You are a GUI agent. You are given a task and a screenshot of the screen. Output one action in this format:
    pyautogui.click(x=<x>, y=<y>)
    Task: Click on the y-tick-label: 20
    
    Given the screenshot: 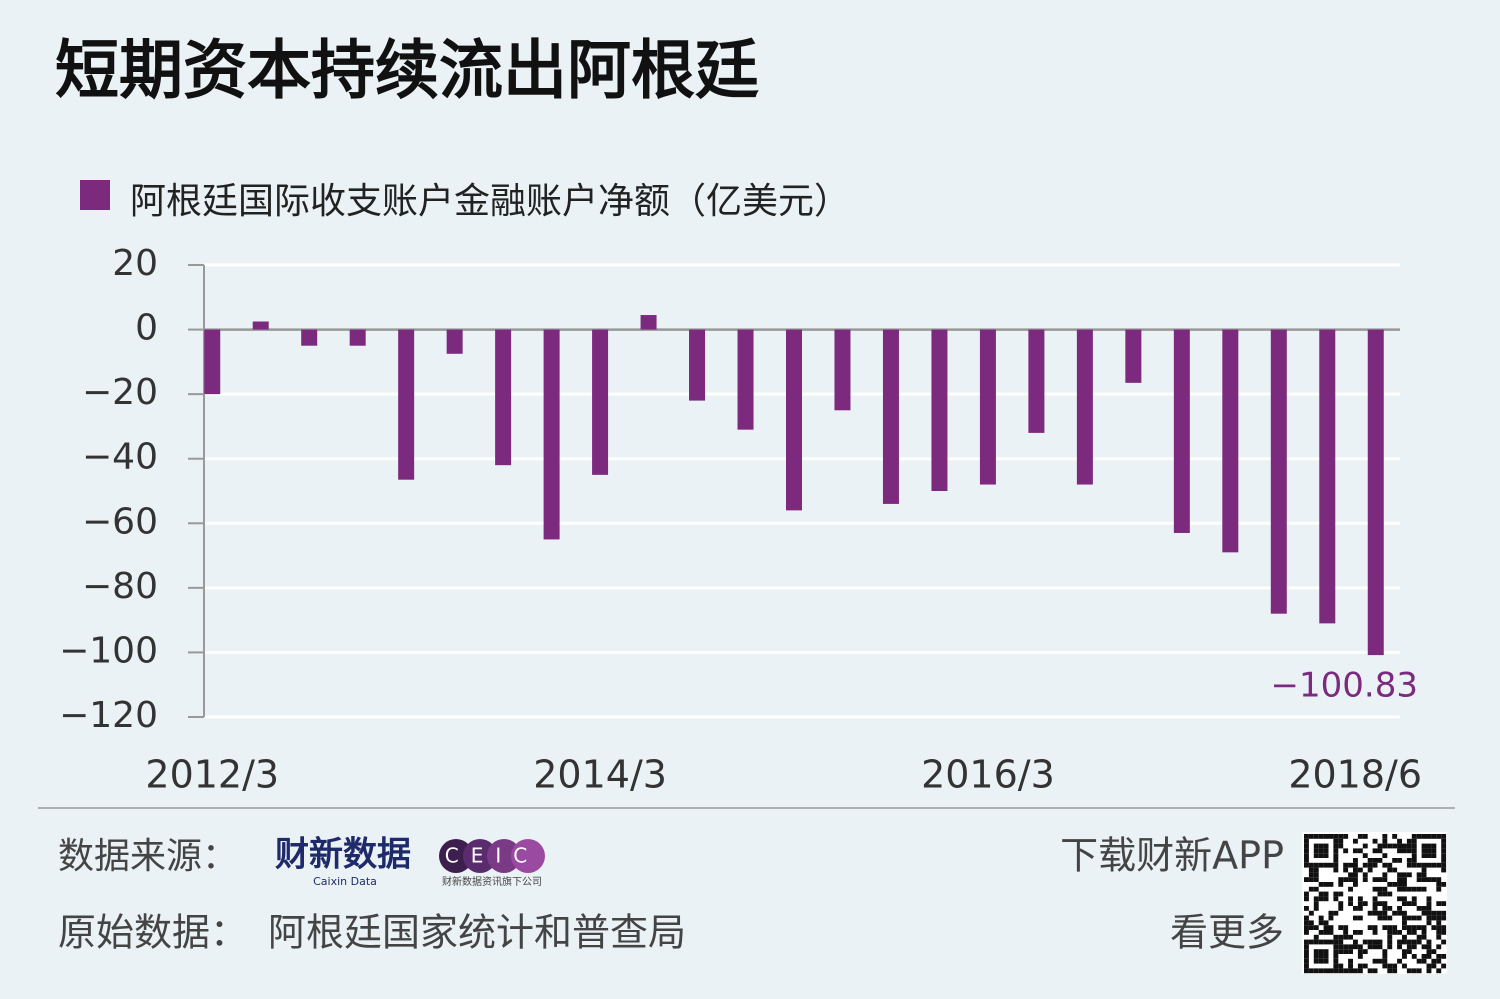 What is the action you would take?
    pyautogui.click(x=135, y=263)
    